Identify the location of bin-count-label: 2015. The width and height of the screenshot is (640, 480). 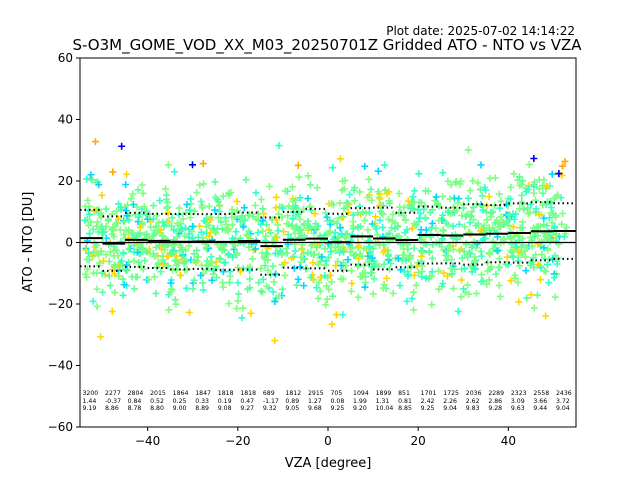
(158, 393).